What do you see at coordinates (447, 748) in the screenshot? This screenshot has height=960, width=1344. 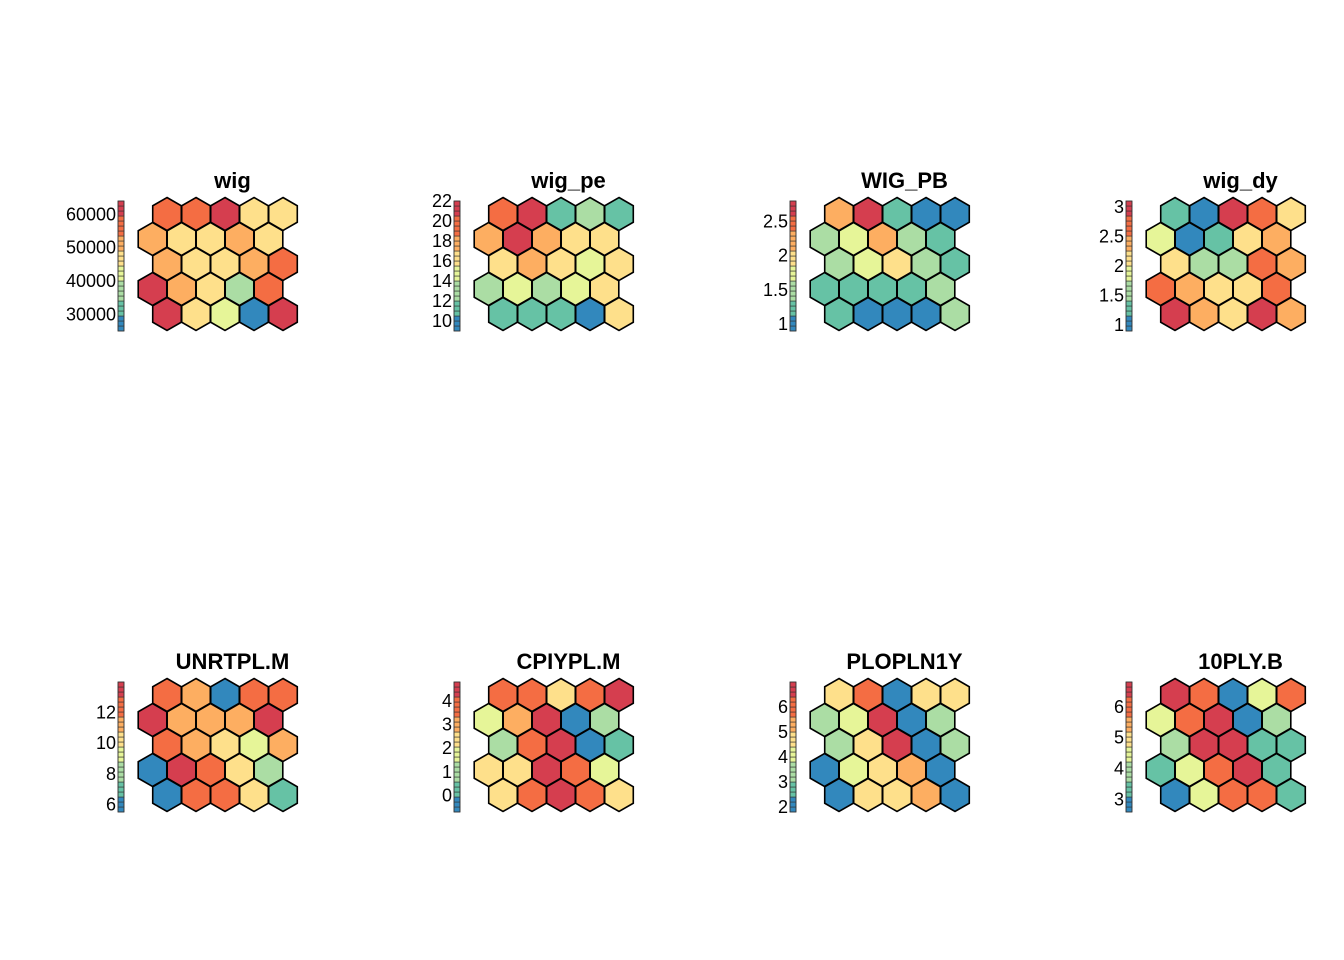 I see `colorbar-tick-label: 2` at bounding box center [447, 748].